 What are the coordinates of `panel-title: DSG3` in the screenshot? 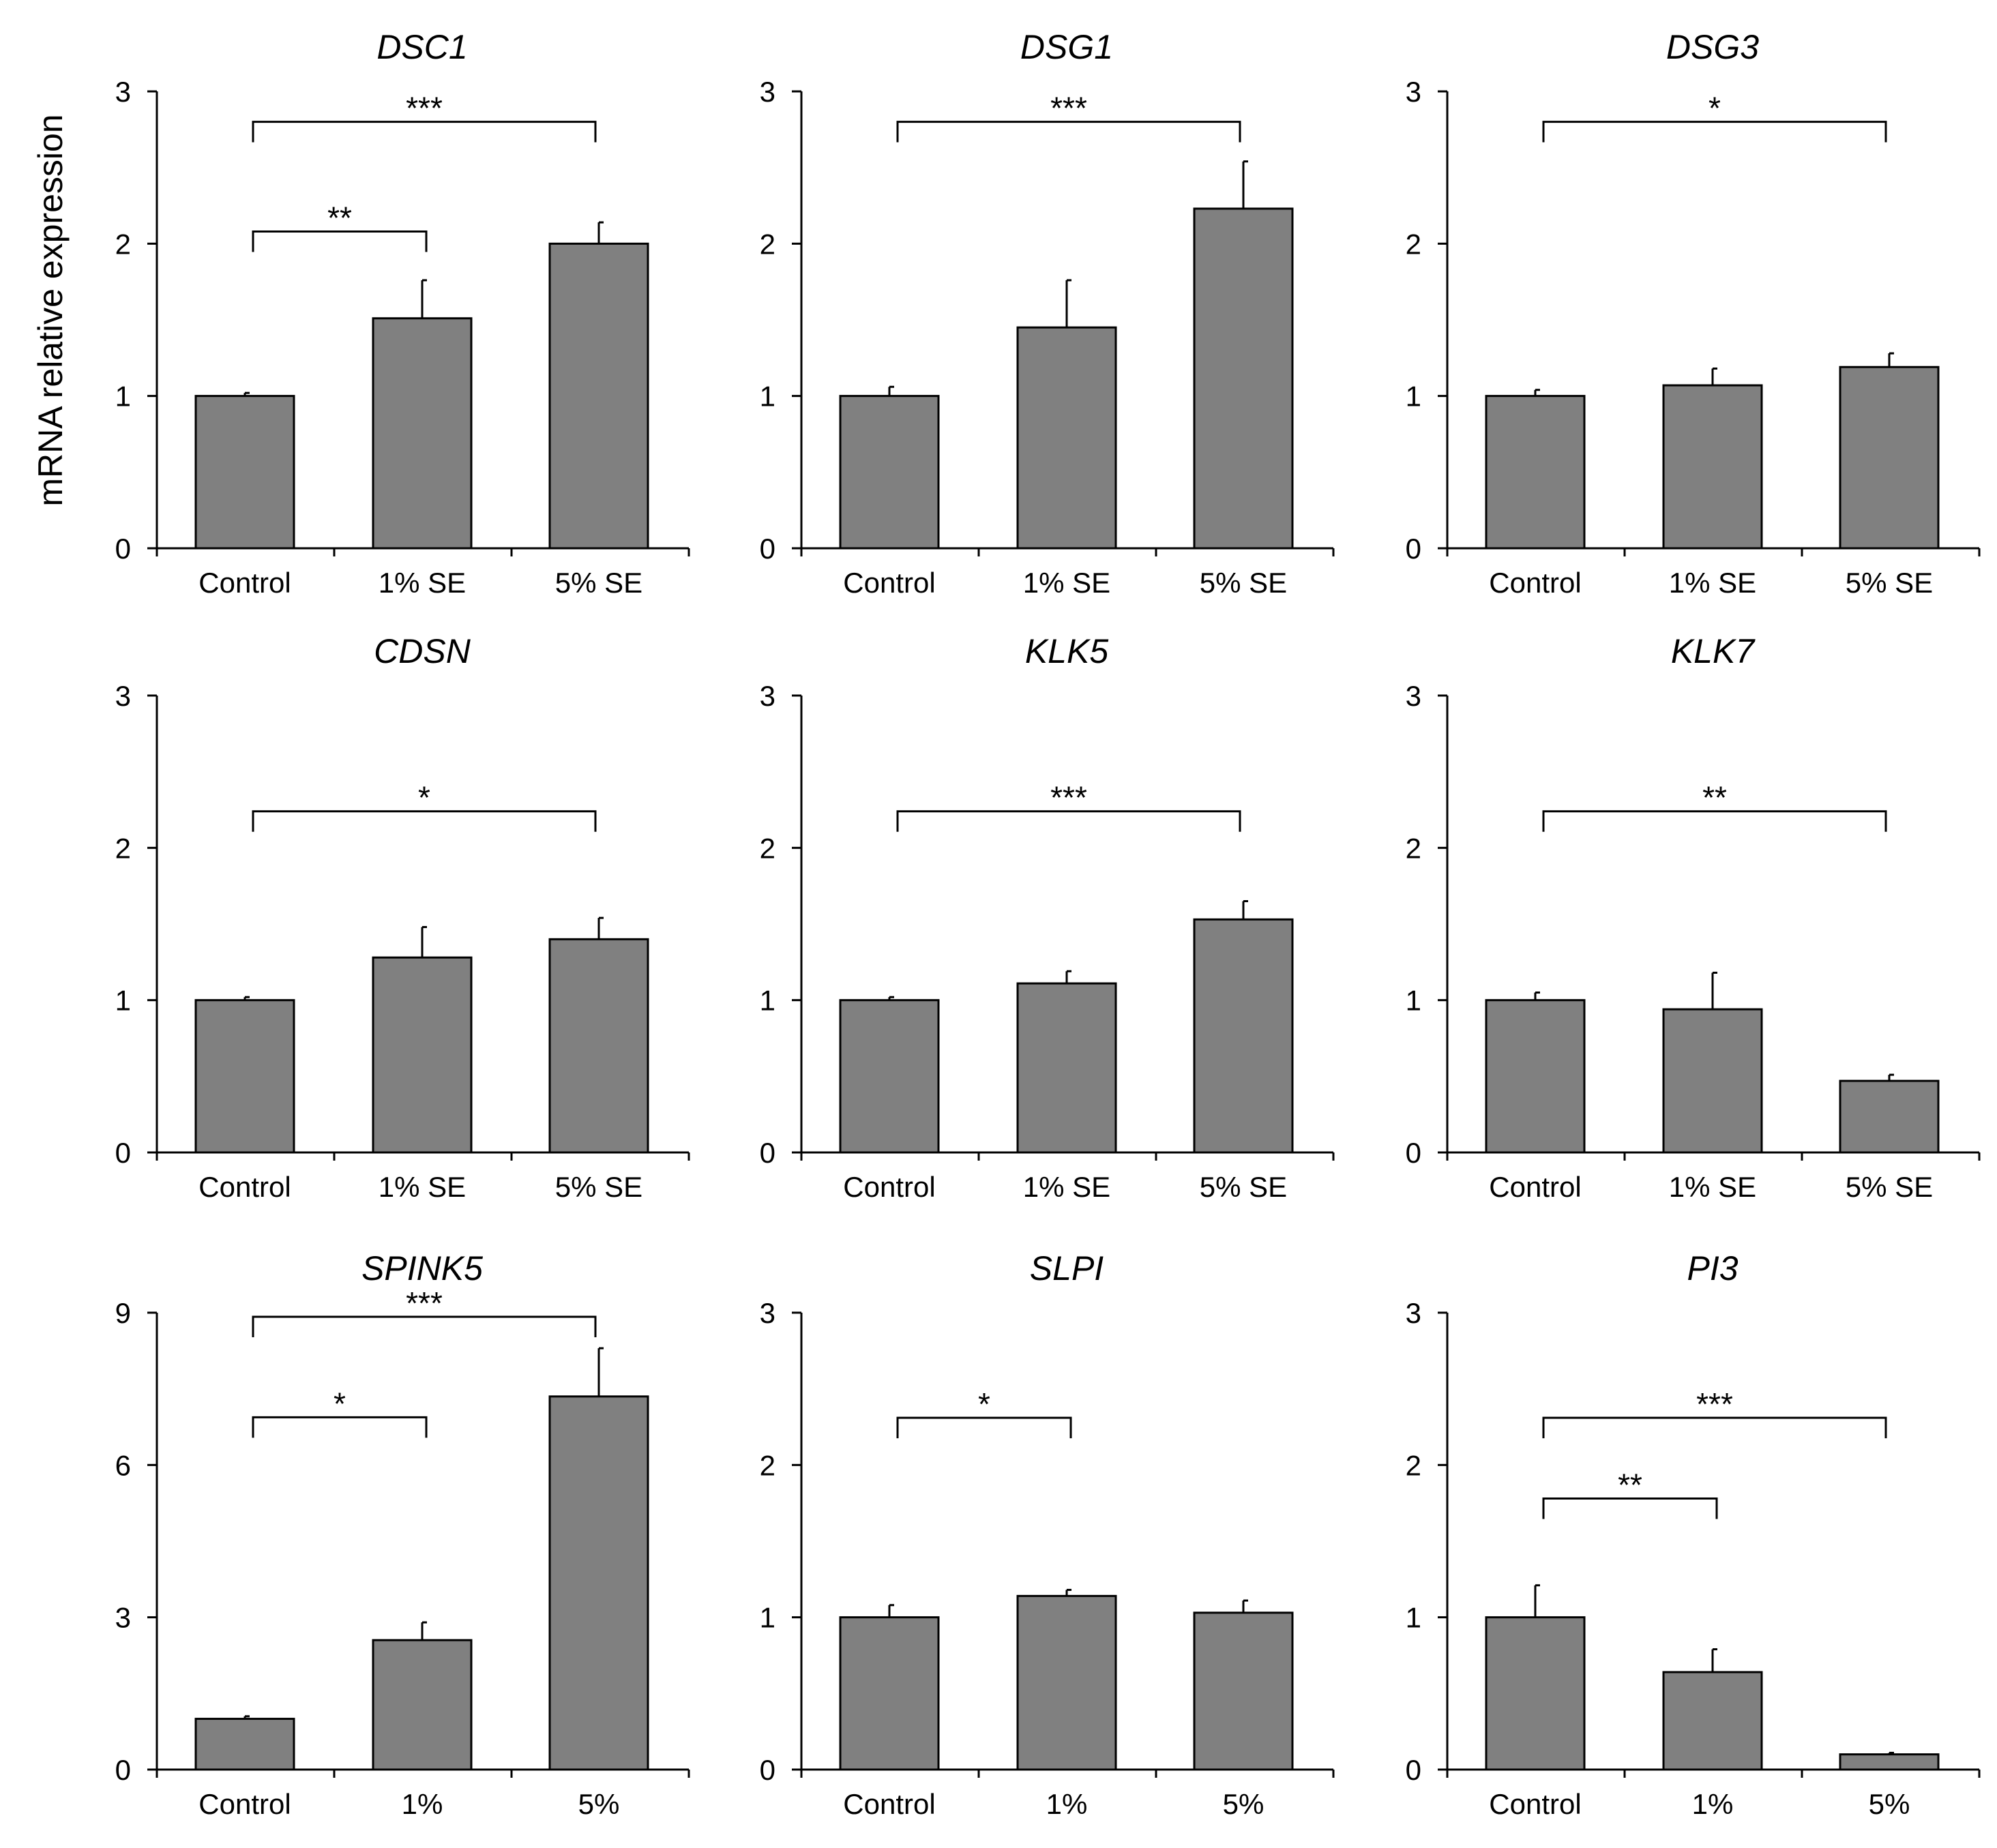 It's located at (1712, 47).